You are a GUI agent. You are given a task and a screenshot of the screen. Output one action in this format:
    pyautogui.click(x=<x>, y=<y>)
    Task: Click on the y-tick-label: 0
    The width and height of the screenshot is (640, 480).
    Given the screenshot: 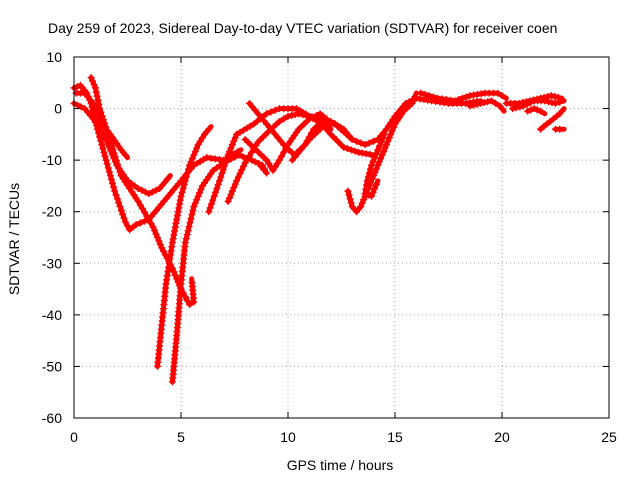 What is the action you would take?
    pyautogui.click(x=58, y=109)
    